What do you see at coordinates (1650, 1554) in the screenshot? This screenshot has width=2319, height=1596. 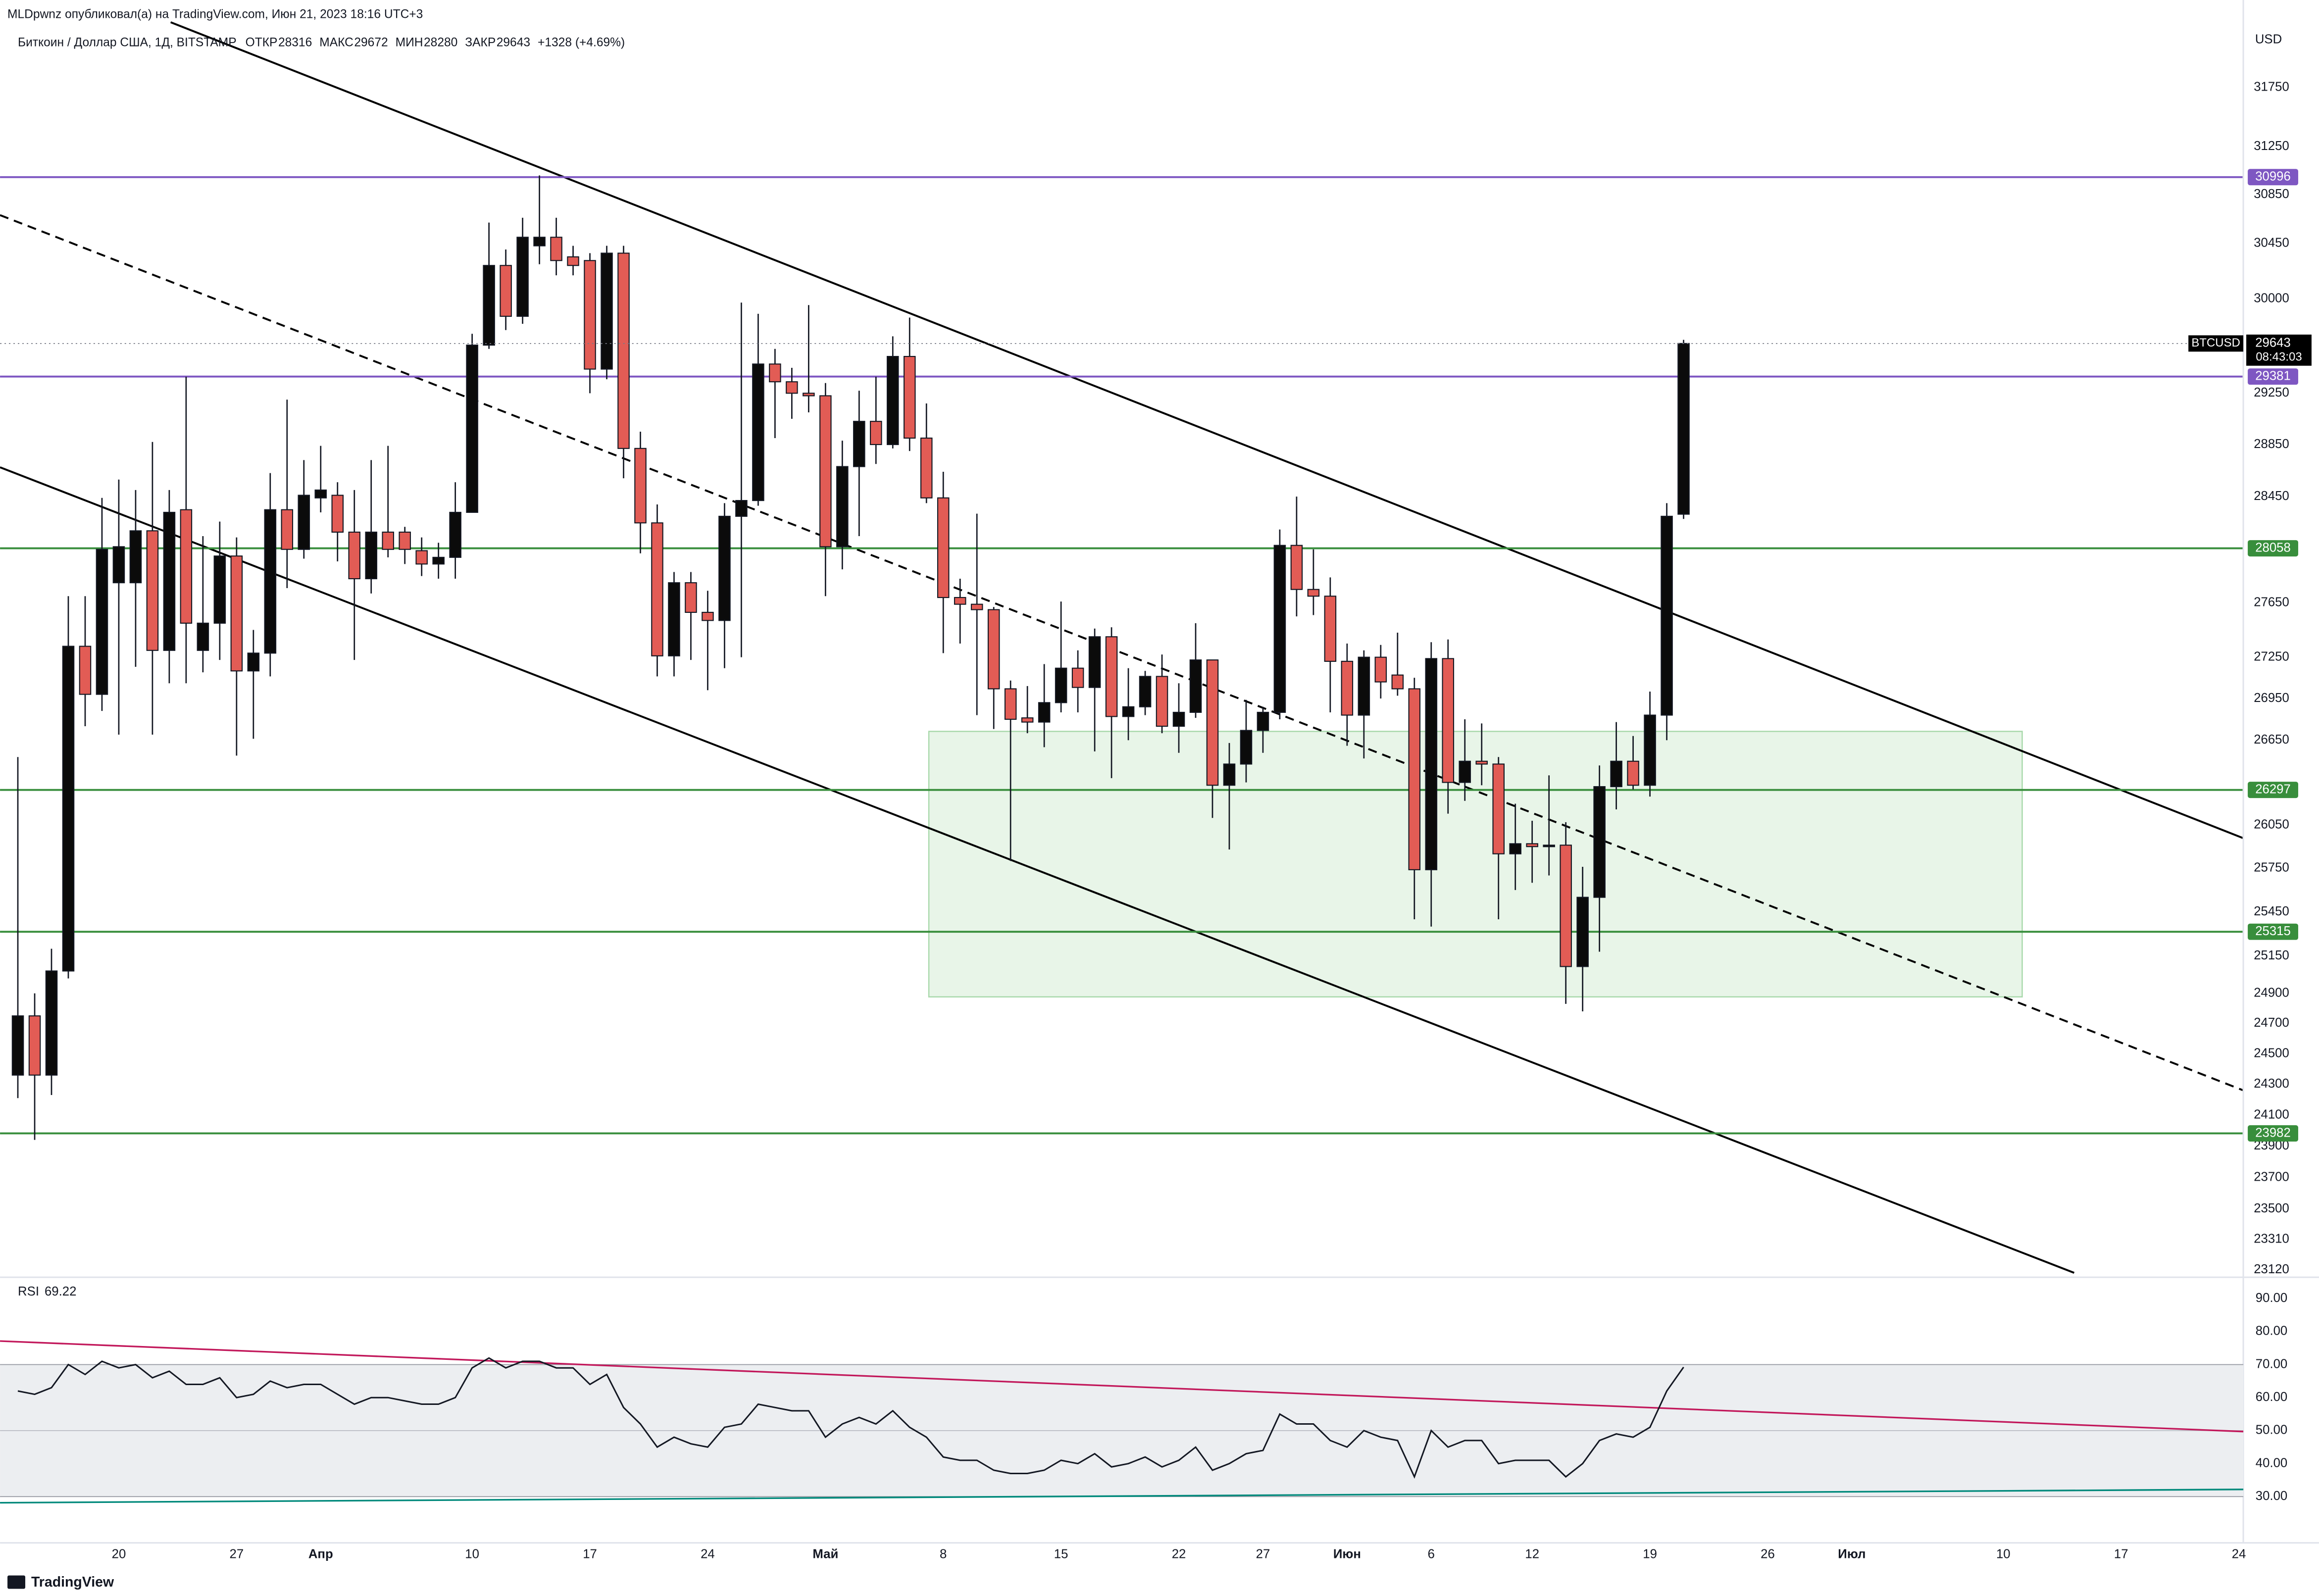 I see `x-tick-label: 19` at bounding box center [1650, 1554].